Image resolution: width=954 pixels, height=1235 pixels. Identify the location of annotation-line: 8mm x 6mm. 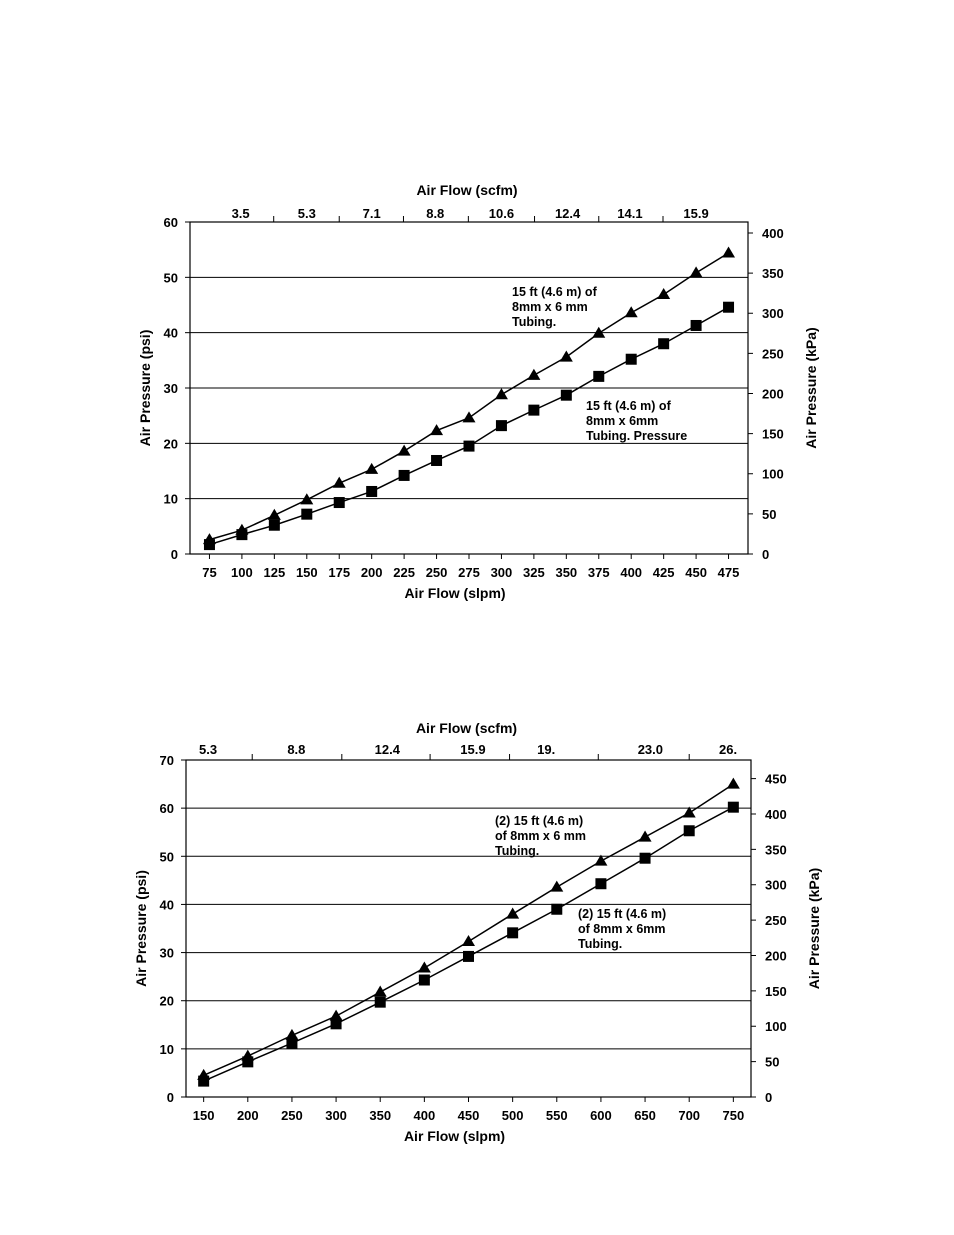
(622, 421).